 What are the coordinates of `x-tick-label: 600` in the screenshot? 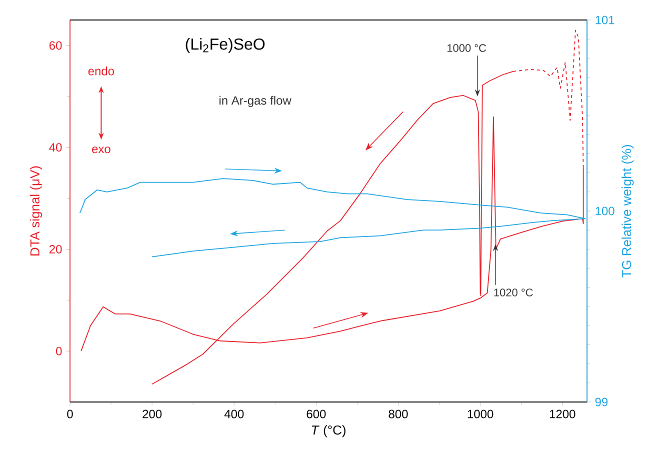 It's located at (316, 414).